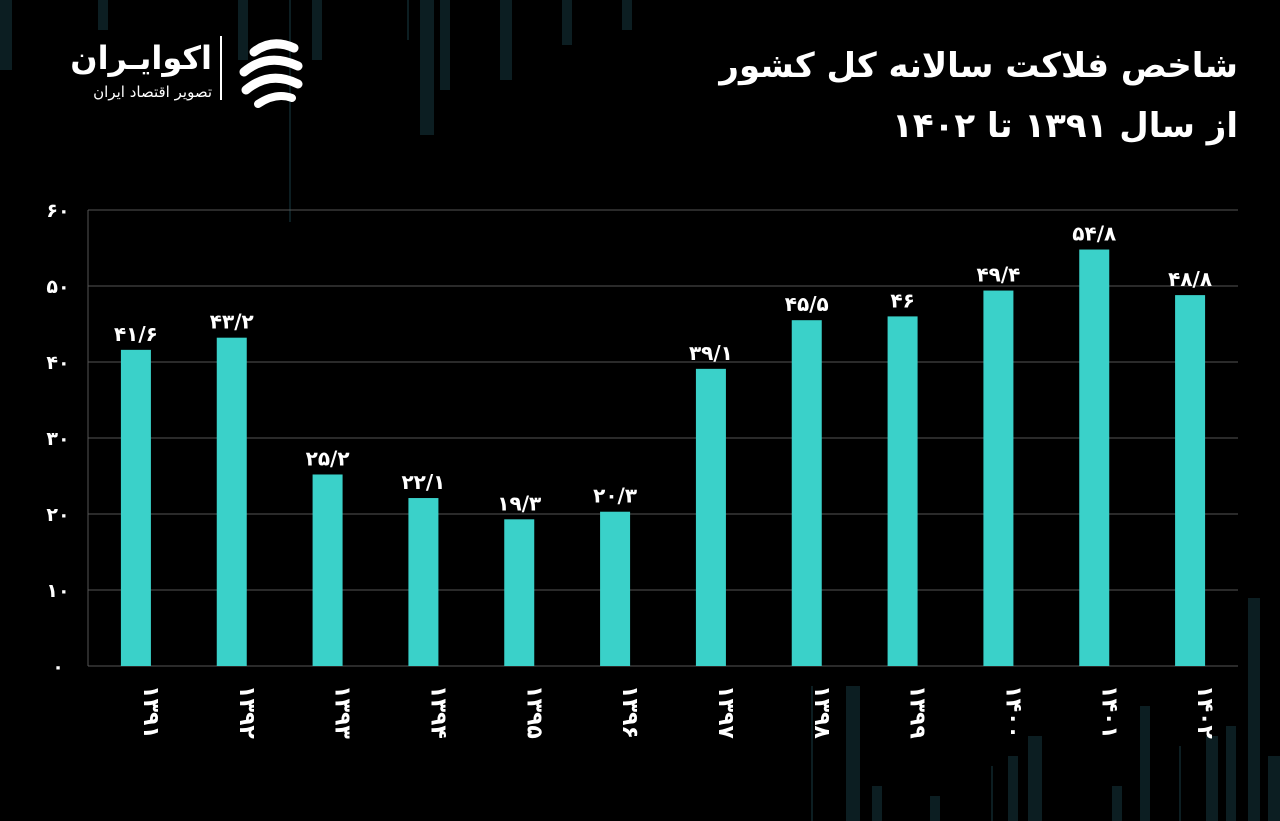 This screenshot has height=821, width=1280. I want to click on value-label: ۴۹/۴, so click(998, 275).